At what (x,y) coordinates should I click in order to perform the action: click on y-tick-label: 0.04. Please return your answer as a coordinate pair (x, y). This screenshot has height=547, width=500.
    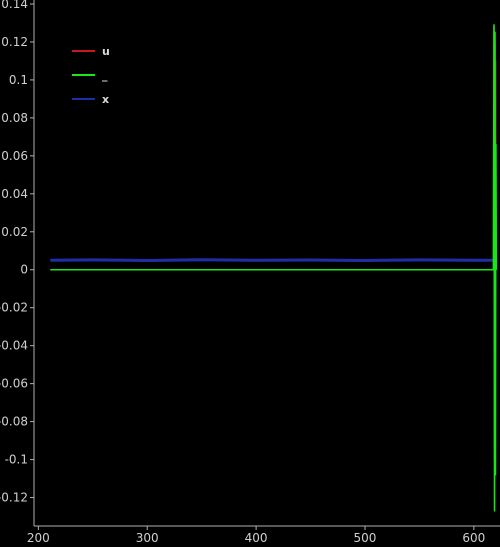
    Looking at the image, I should click on (14, 194).